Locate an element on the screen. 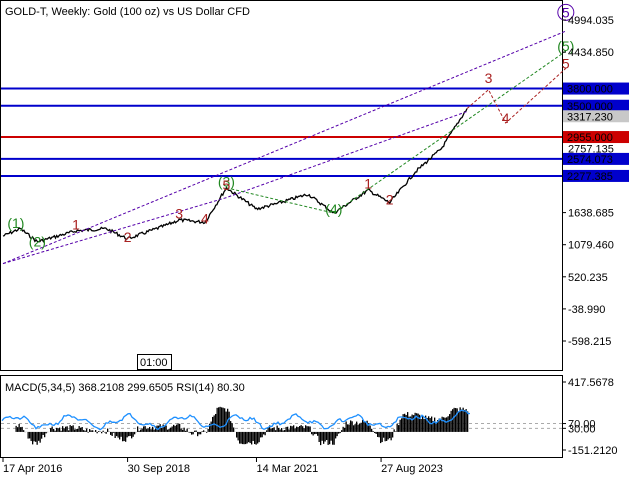  wave-label: 1 is located at coordinates (76, 225).